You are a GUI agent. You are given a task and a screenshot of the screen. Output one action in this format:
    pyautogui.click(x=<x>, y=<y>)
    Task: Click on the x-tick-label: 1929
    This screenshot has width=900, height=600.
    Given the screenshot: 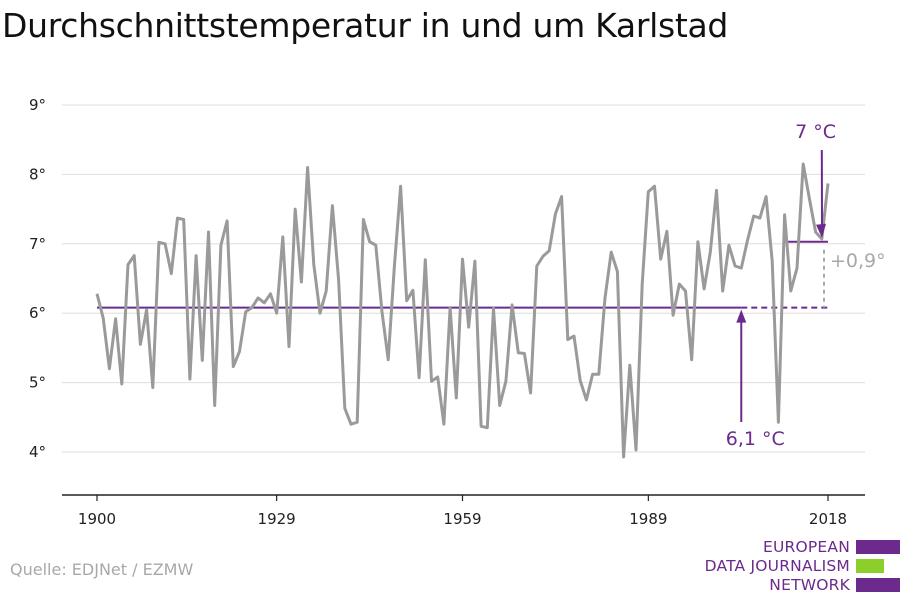 What is the action you would take?
    pyautogui.click(x=277, y=519)
    